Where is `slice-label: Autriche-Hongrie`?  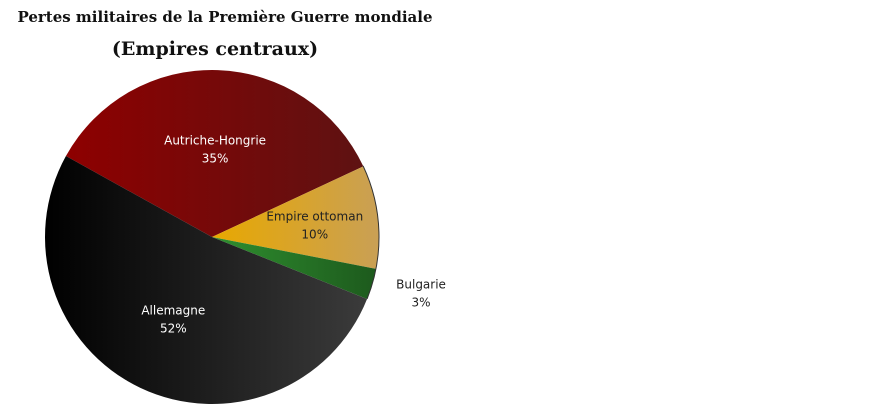 slice-label: Autriche-Hongrie is located at coordinates (215, 141).